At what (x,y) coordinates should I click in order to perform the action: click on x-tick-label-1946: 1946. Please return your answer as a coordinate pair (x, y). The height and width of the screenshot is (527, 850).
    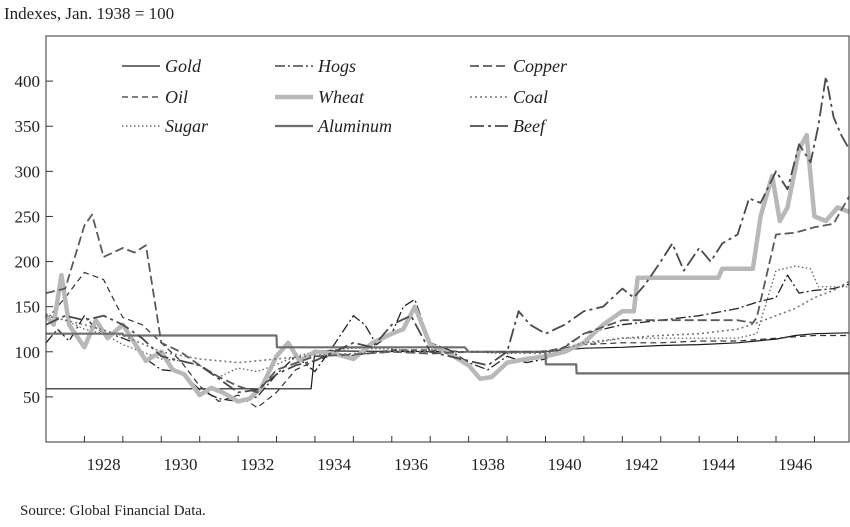
    Looking at the image, I should click on (795, 464).